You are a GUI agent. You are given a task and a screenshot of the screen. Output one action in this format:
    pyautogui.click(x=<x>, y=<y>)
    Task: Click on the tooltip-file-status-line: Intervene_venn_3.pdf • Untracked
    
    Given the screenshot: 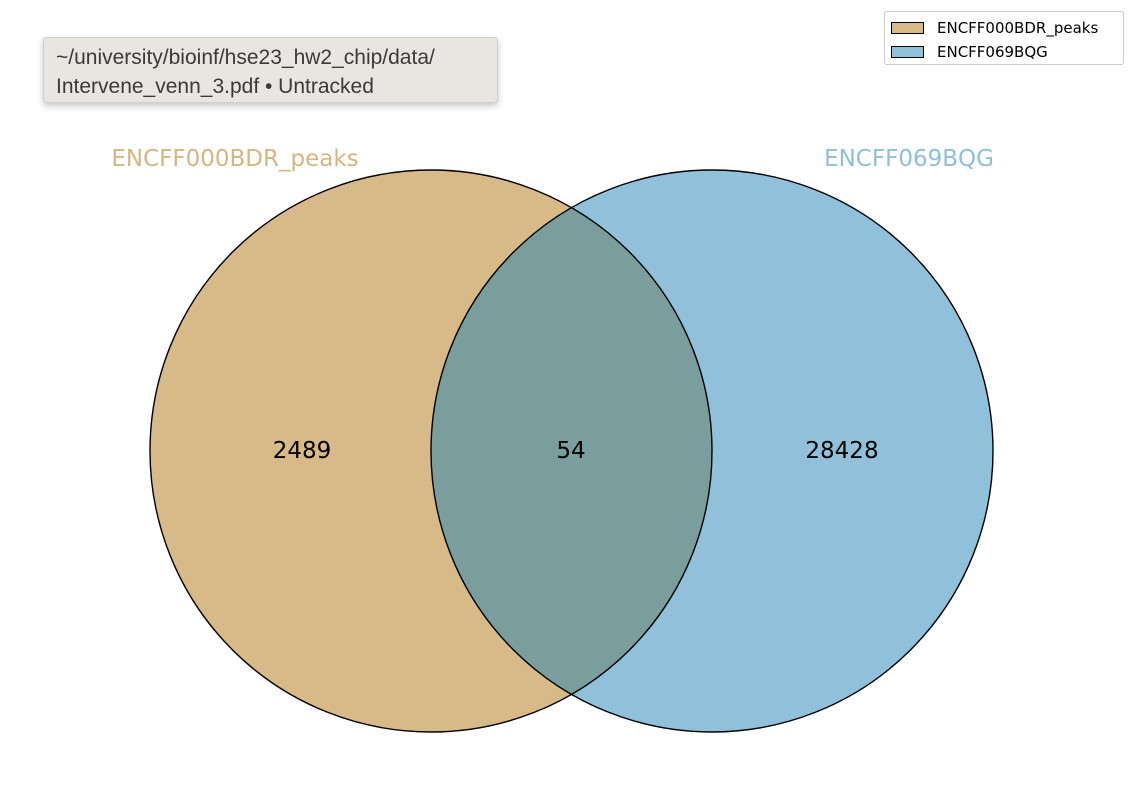 What is the action you would take?
    pyautogui.click(x=215, y=86)
    